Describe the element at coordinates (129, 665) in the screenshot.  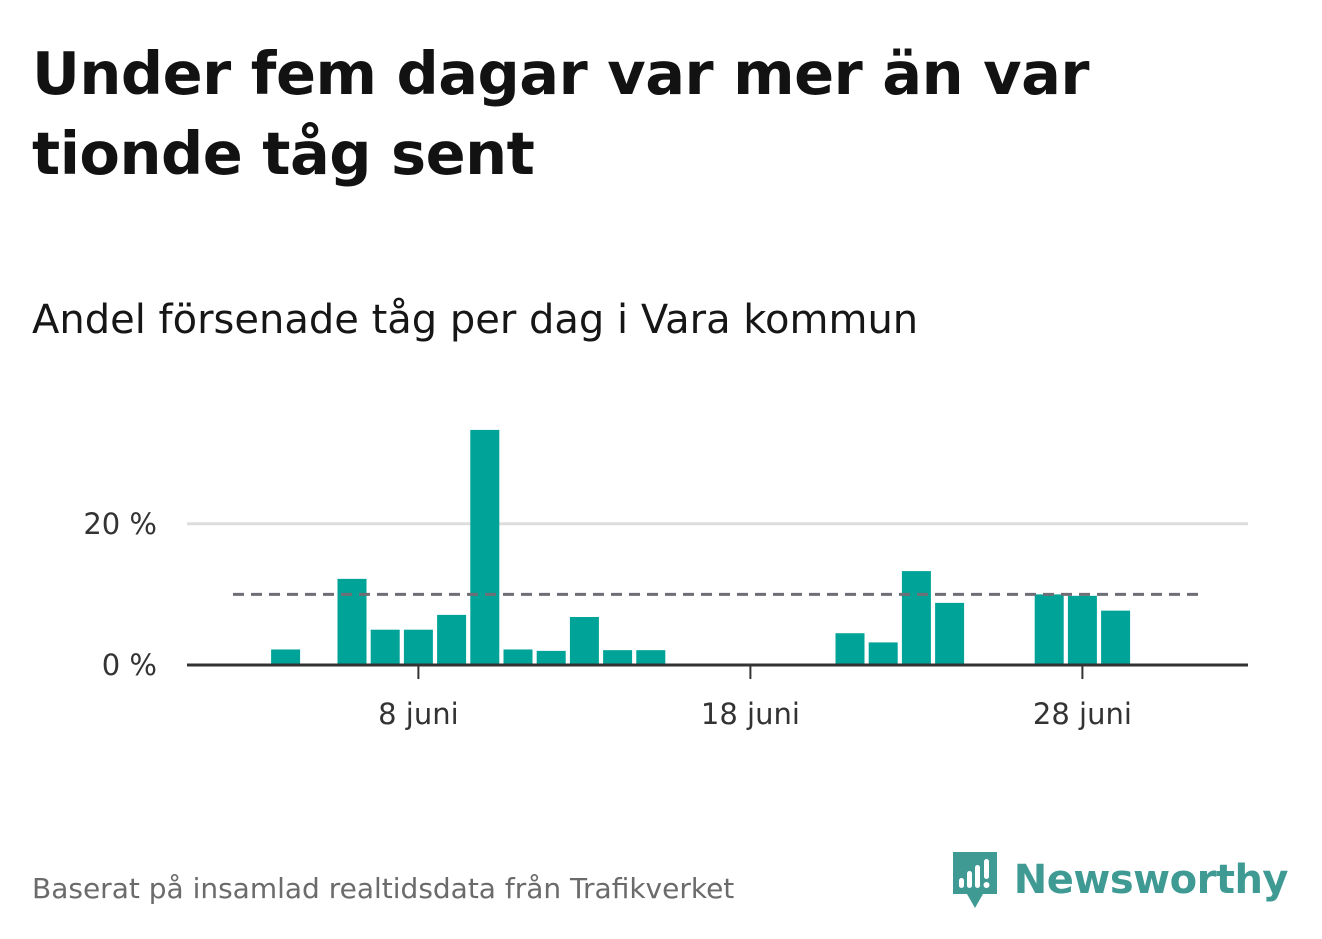
I see `y-tick-label: 0 %` at that location.